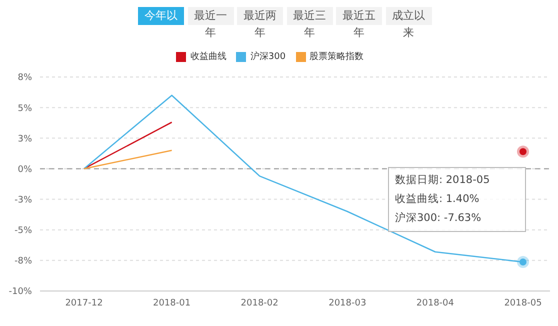 The width and height of the screenshot is (558, 326). Describe the element at coordinates (23, 261) in the screenshot. I see `y-tick-label: -8%` at that location.